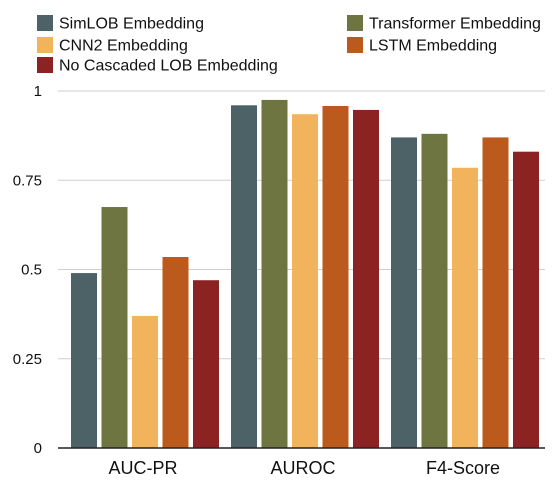 The width and height of the screenshot is (558, 480). Describe the element at coordinates (131, 24) in the screenshot. I see `legend-label: SimLOB Embedding` at that location.